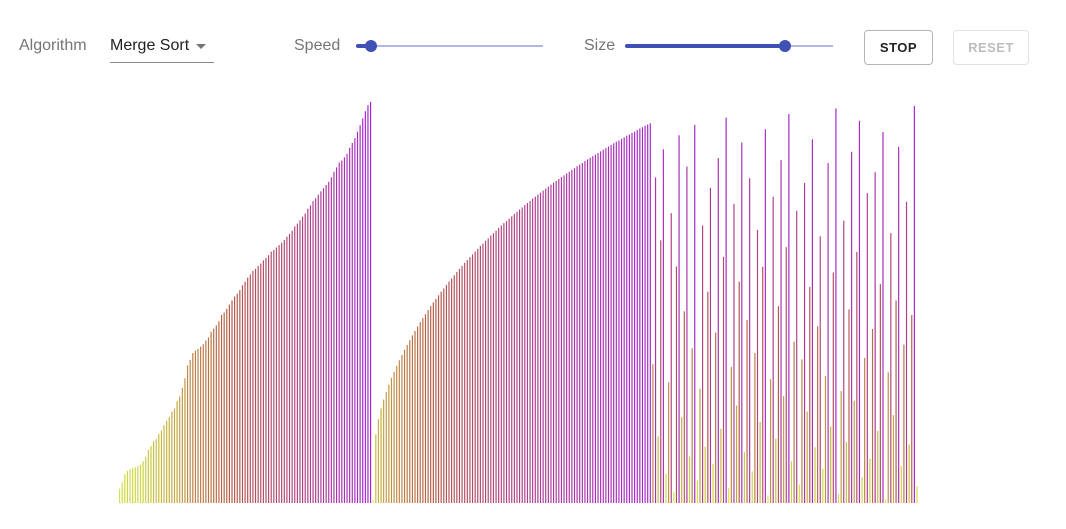 The height and width of the screenshot is (529, 1066). Describe the element at coordinates (785, 46) in the screenshot. I see `size-slider-thumb` at that location.